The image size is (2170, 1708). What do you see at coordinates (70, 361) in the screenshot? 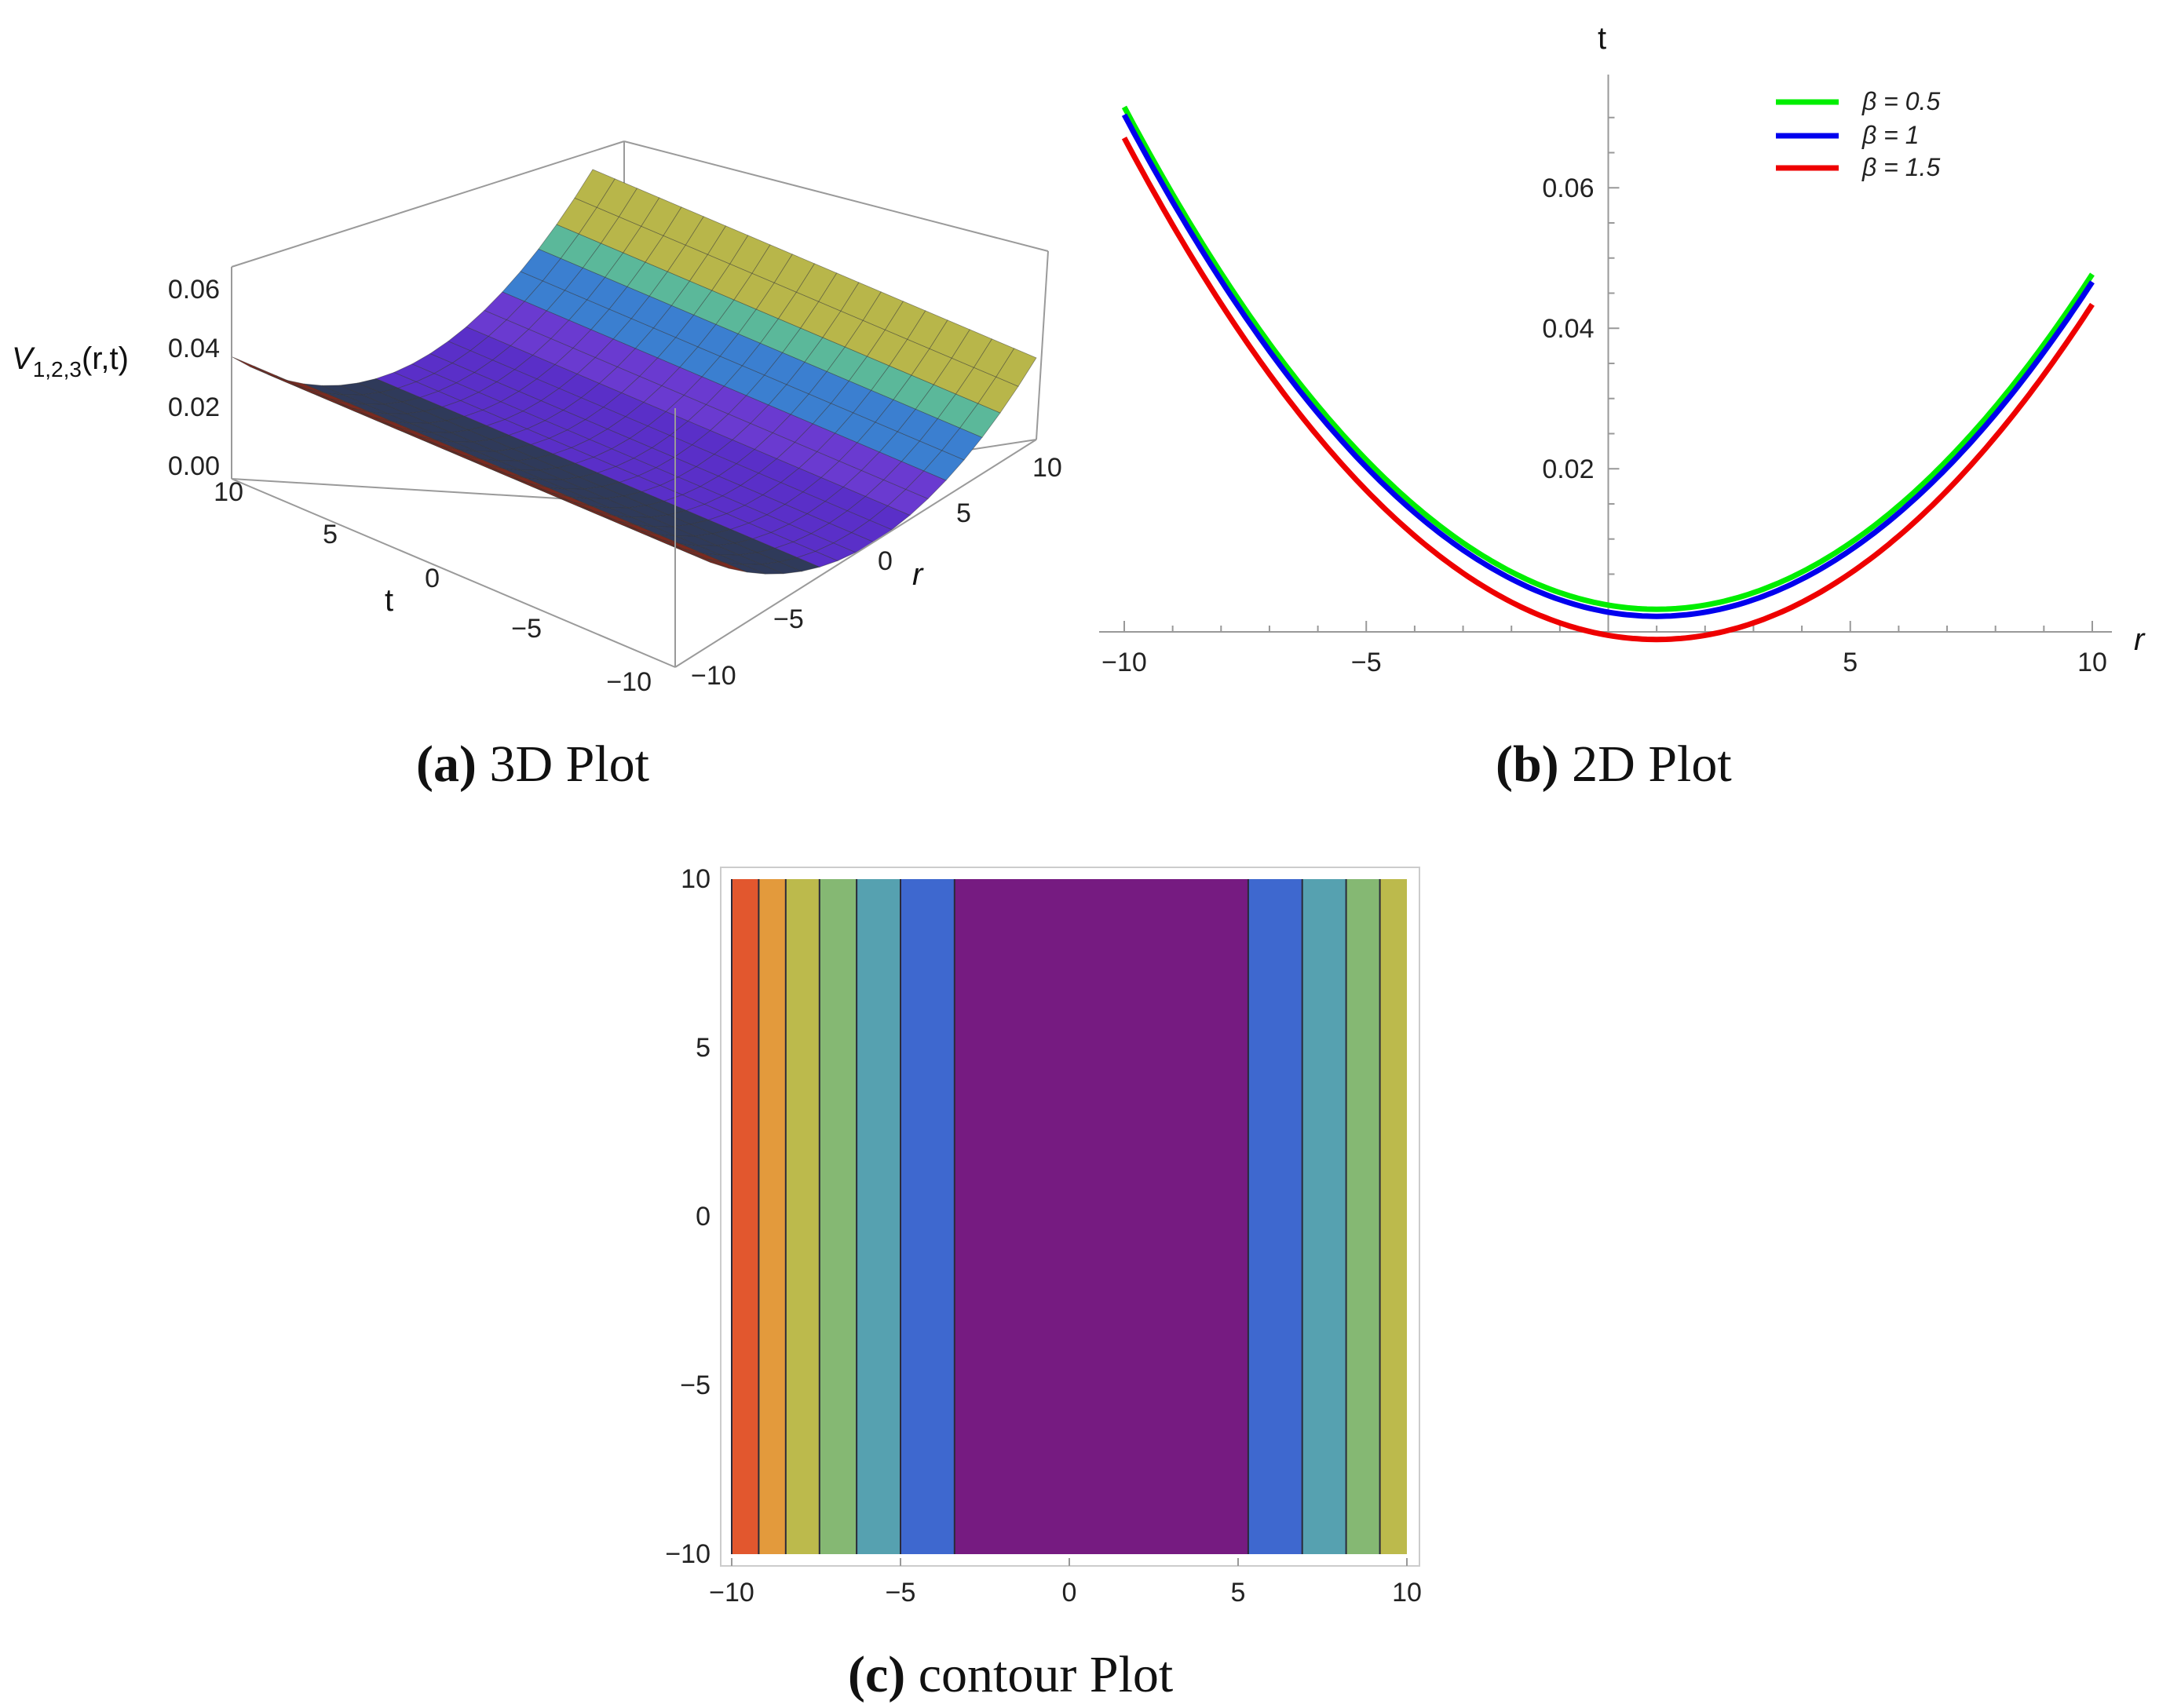
I see `chart-a-z-label: V1,2,3(r,t)` at bounding box center [70, 361].